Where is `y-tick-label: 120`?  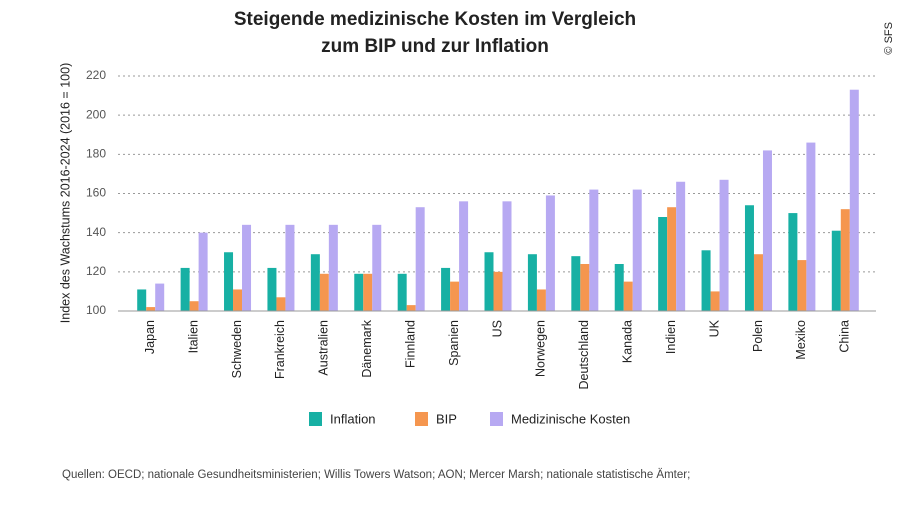 y-tick-label: 120 is located at coordinates (96, 271).